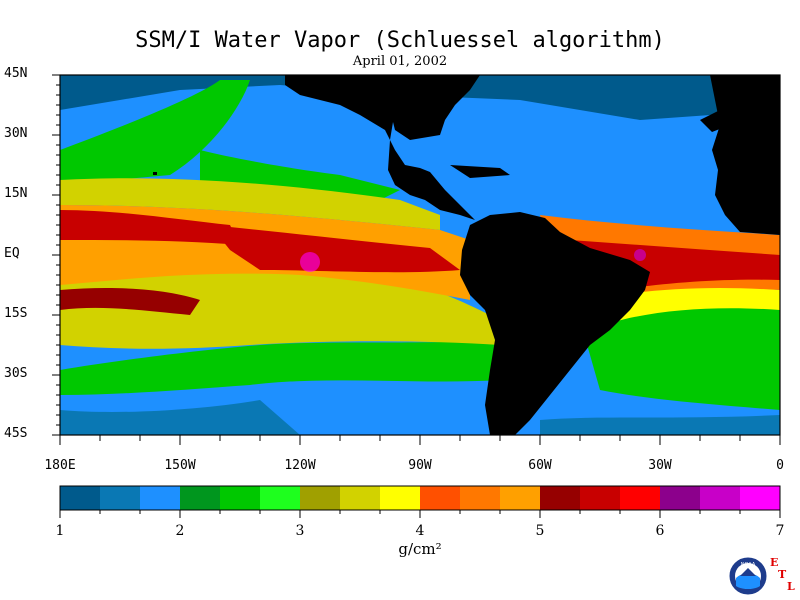 The width and height of the screenshot is (800, 600). I want to click on caribbean-islands, so click(480, 171).